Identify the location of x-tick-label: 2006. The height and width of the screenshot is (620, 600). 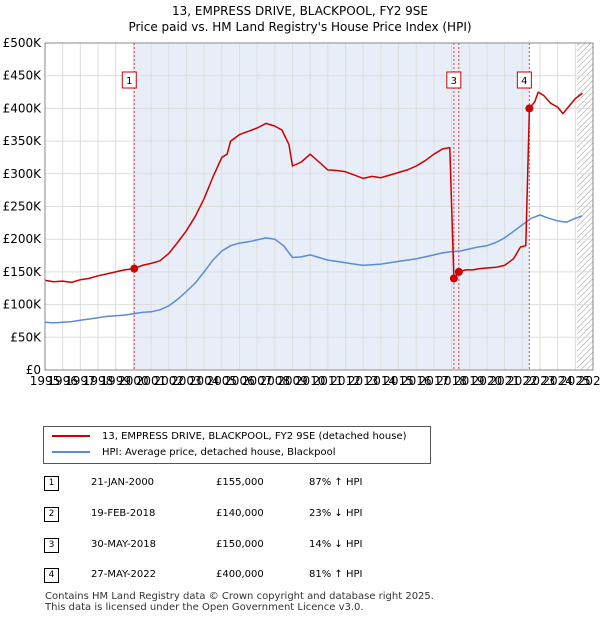
(239, 381).